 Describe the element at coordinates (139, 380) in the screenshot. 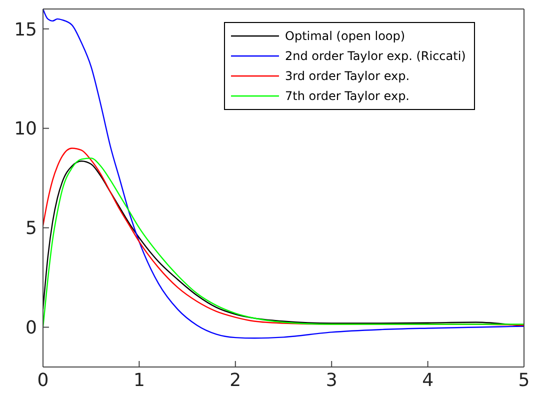

I see `x-tick-label: 1` at that location.